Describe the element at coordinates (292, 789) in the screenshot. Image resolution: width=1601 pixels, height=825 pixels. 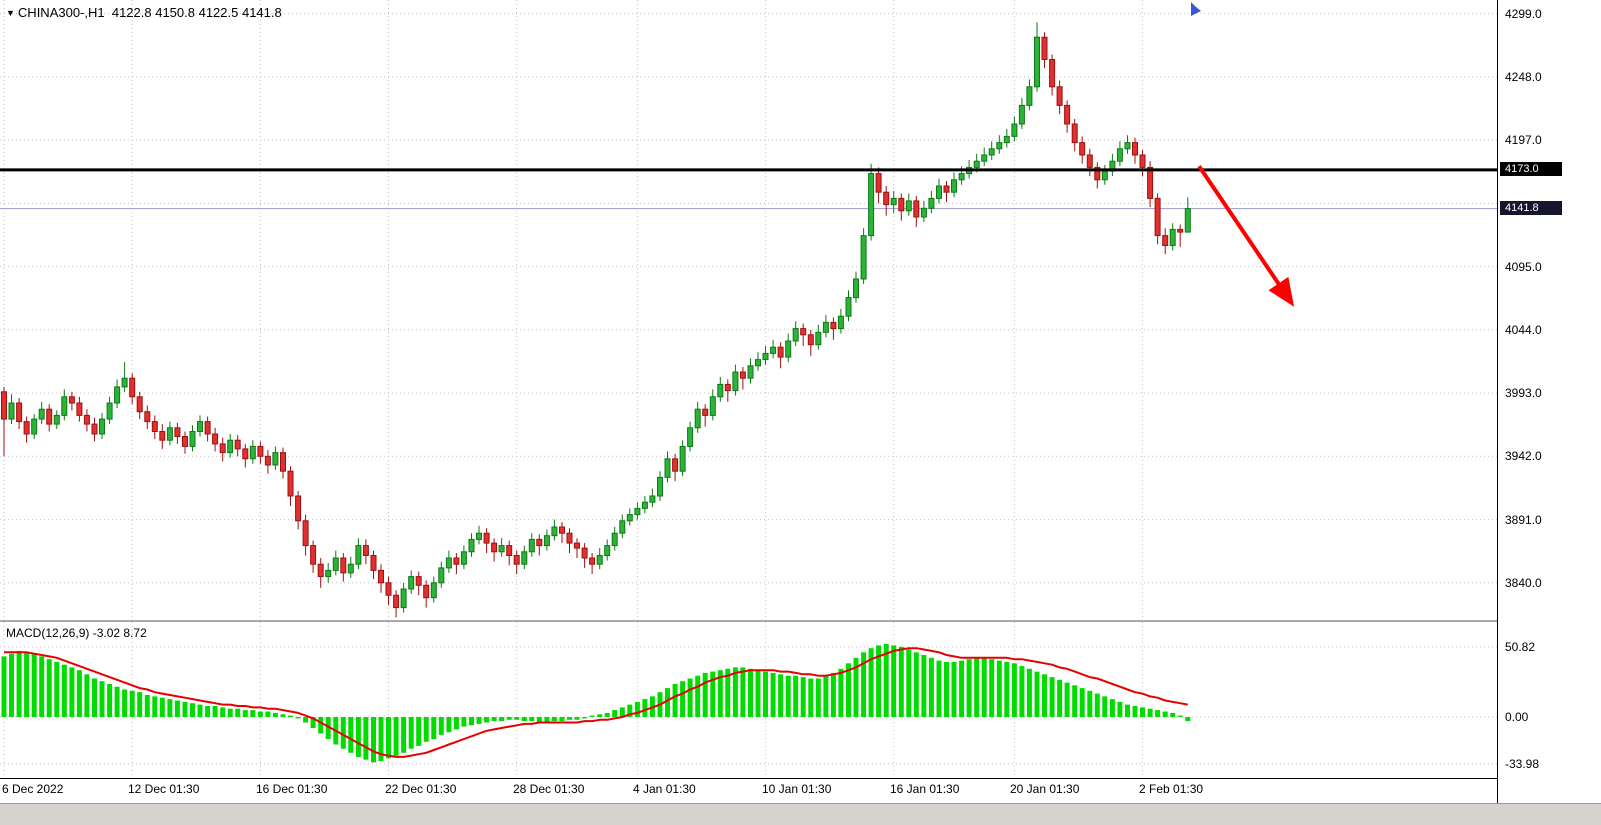
I see `time-tick-label: 16 Dec 01:30` at that location.